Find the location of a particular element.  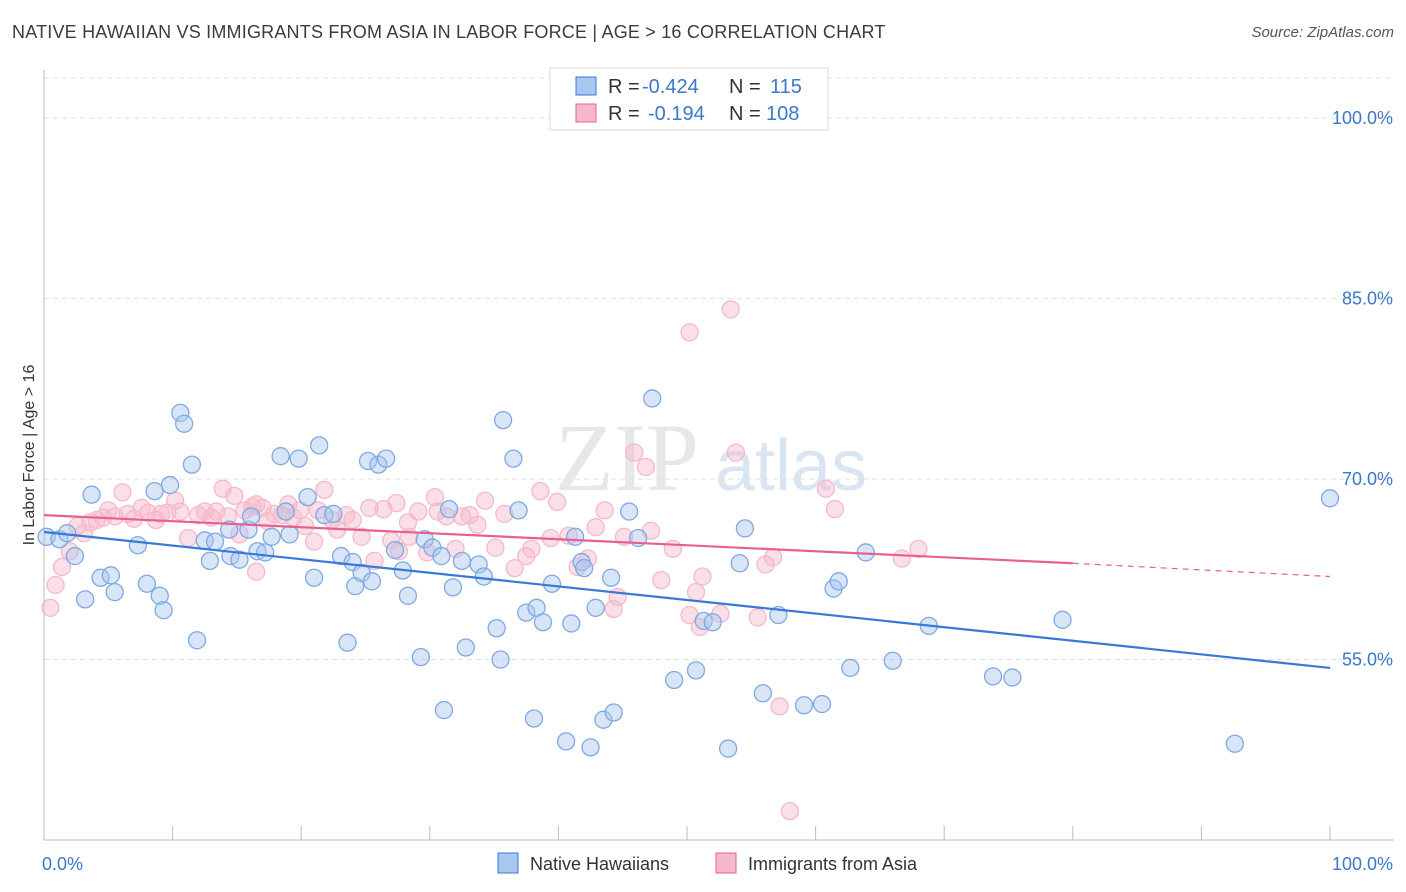

legend2-n-value: 108 is located at coordinates (782, 114).